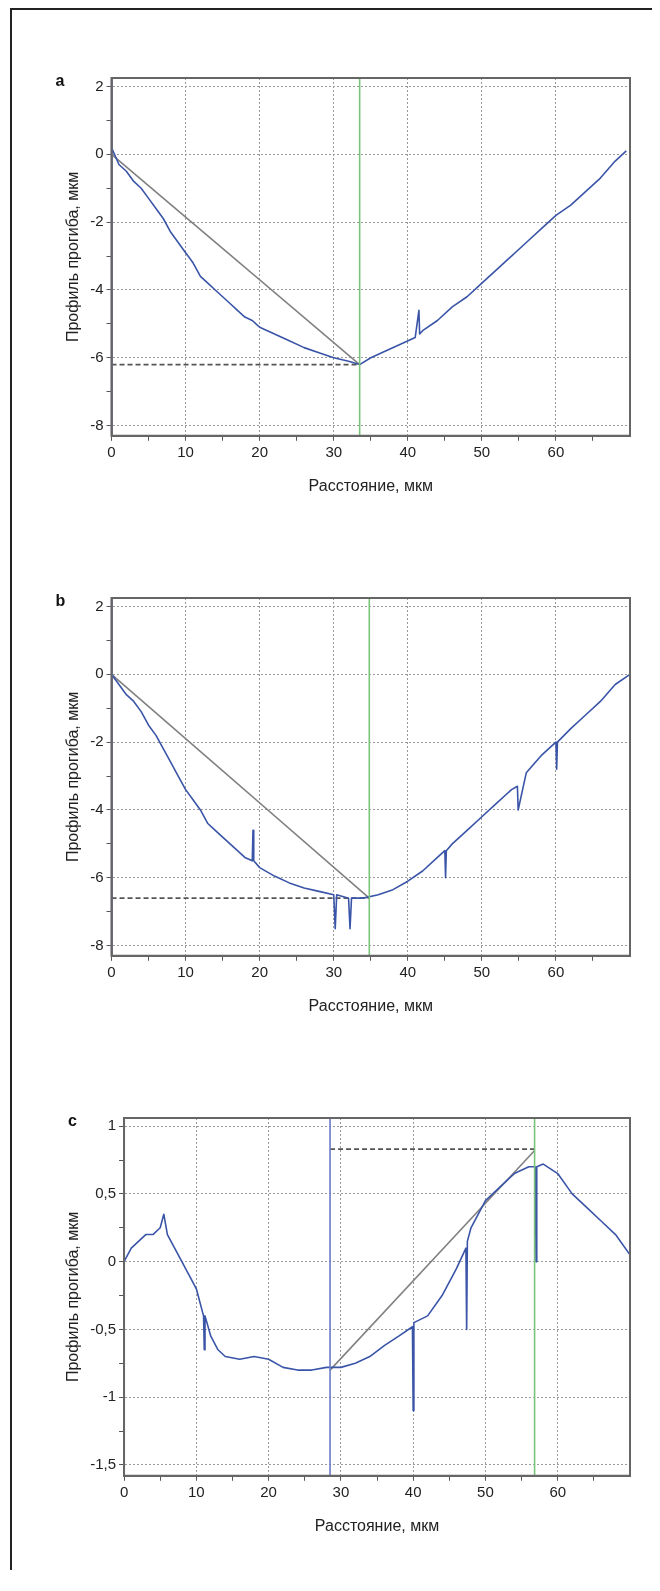 This screenshot has height=1591, width=660. Describe the element at coordinates (60, 601) in the screenshot. I see `chart-title: b` at that location.